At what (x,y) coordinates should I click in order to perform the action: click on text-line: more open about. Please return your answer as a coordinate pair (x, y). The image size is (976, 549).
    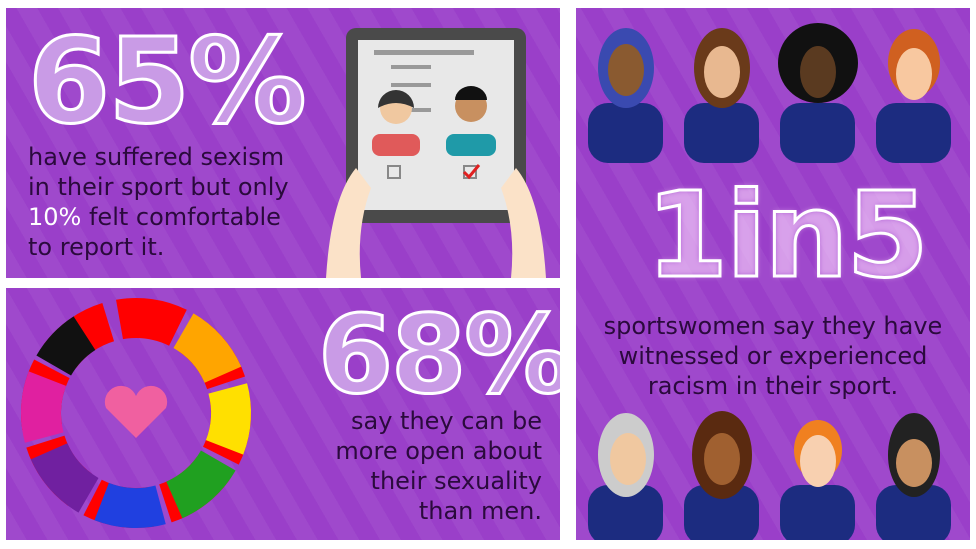
    Looking at the image, I should click on (438, 451).